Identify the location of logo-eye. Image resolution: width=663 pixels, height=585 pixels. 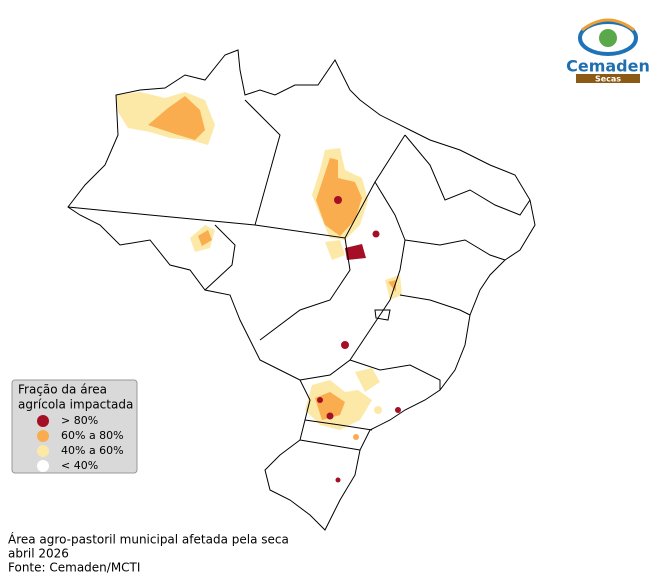
(608, 38).